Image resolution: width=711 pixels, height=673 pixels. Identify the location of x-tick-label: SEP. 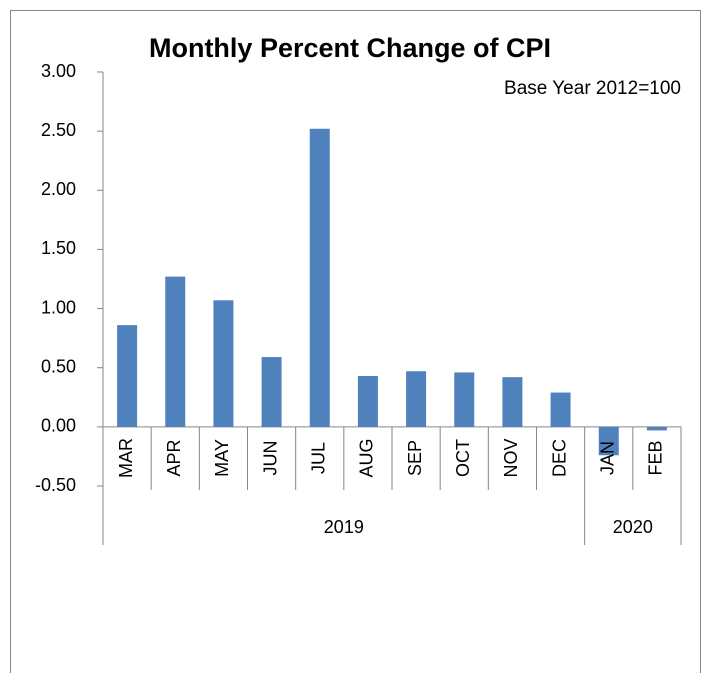
(415, 458).